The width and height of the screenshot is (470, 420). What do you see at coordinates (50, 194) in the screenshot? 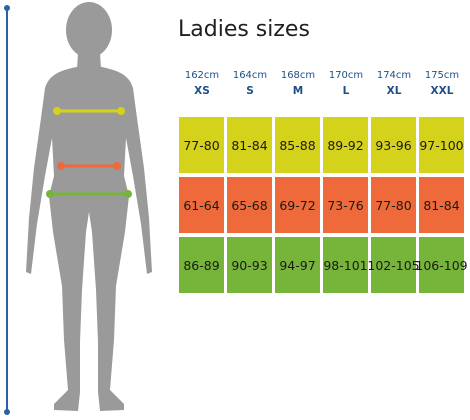
I see `hip-measure-dot-left` at bounding box center [50, 194].